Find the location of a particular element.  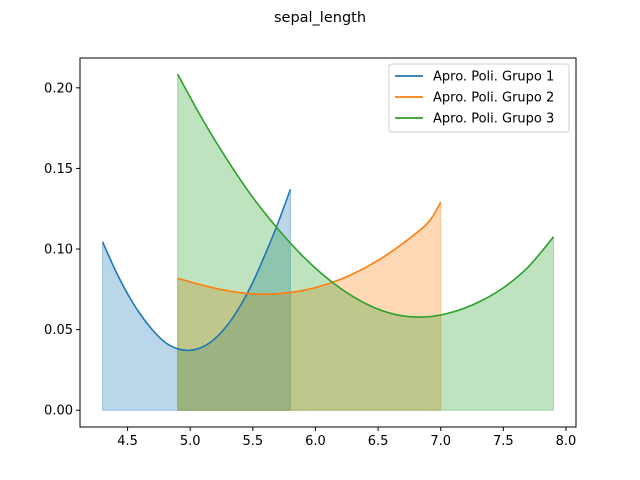

x-tick-label: 6.0 is located at coordinates (315, 441).